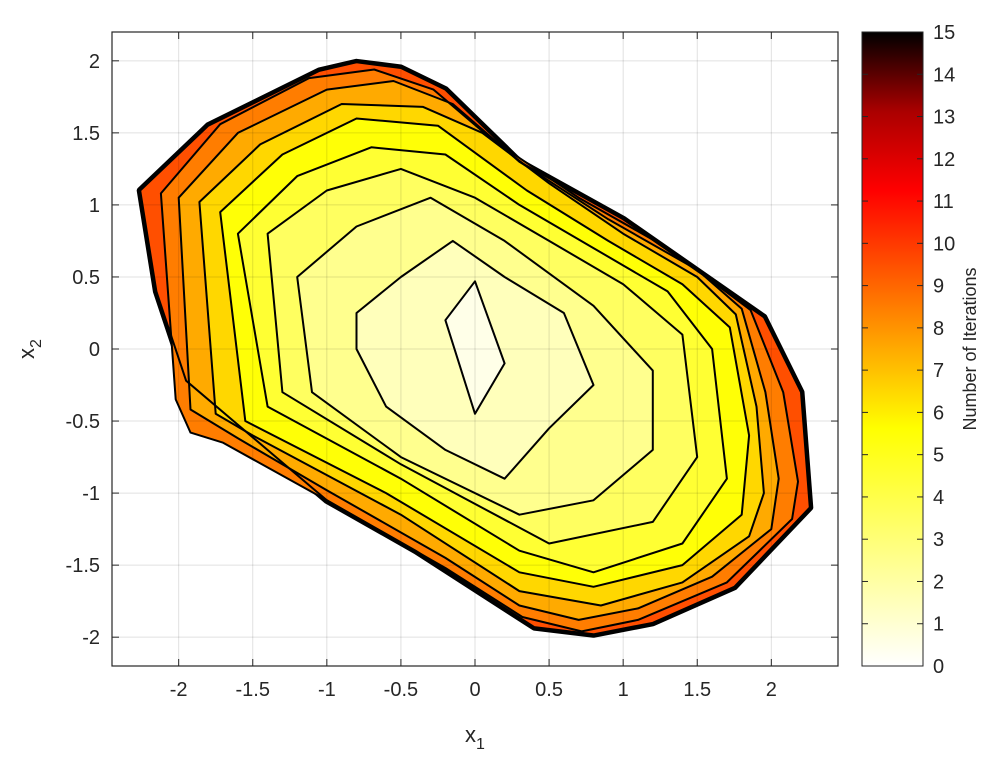 The width and height of the screenshot is (1002, 767). I want to click on x-tick-label: 1, so click(623, 690).